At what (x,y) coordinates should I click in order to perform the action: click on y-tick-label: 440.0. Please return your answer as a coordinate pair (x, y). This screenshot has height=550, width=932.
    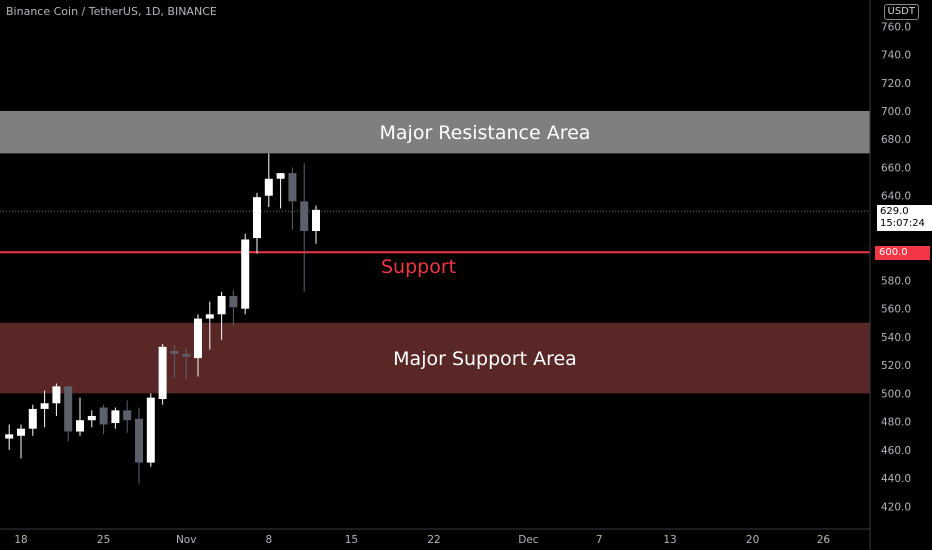
    Looking at the image, I should click on (896, 479).